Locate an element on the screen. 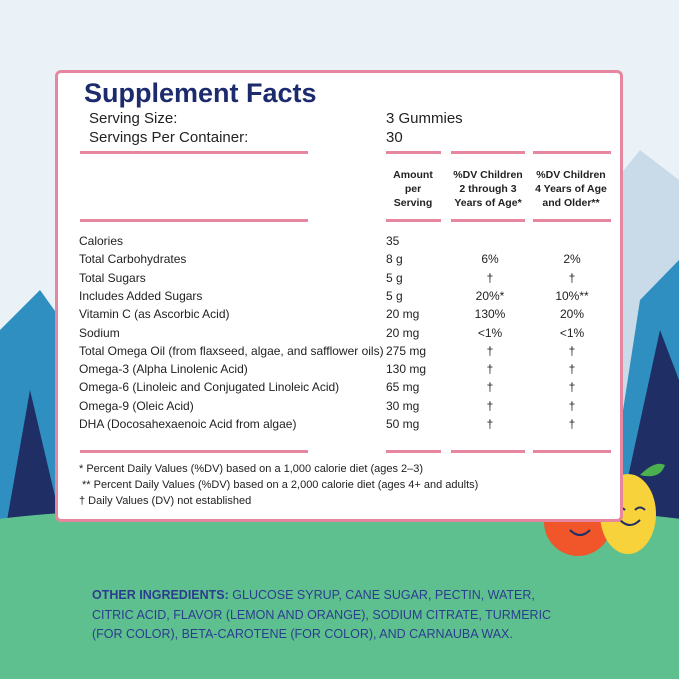  dv-child: 6% is located at coordinates (490, 259).